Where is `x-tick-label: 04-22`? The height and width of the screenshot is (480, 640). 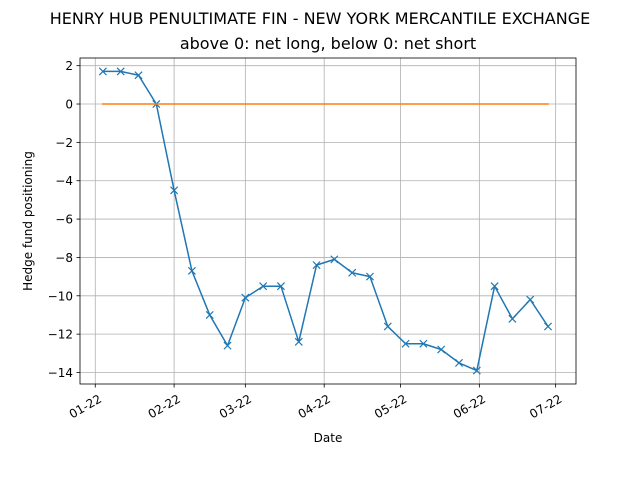
x-tick-label: 04-22 is located at coordinates (314, 407).